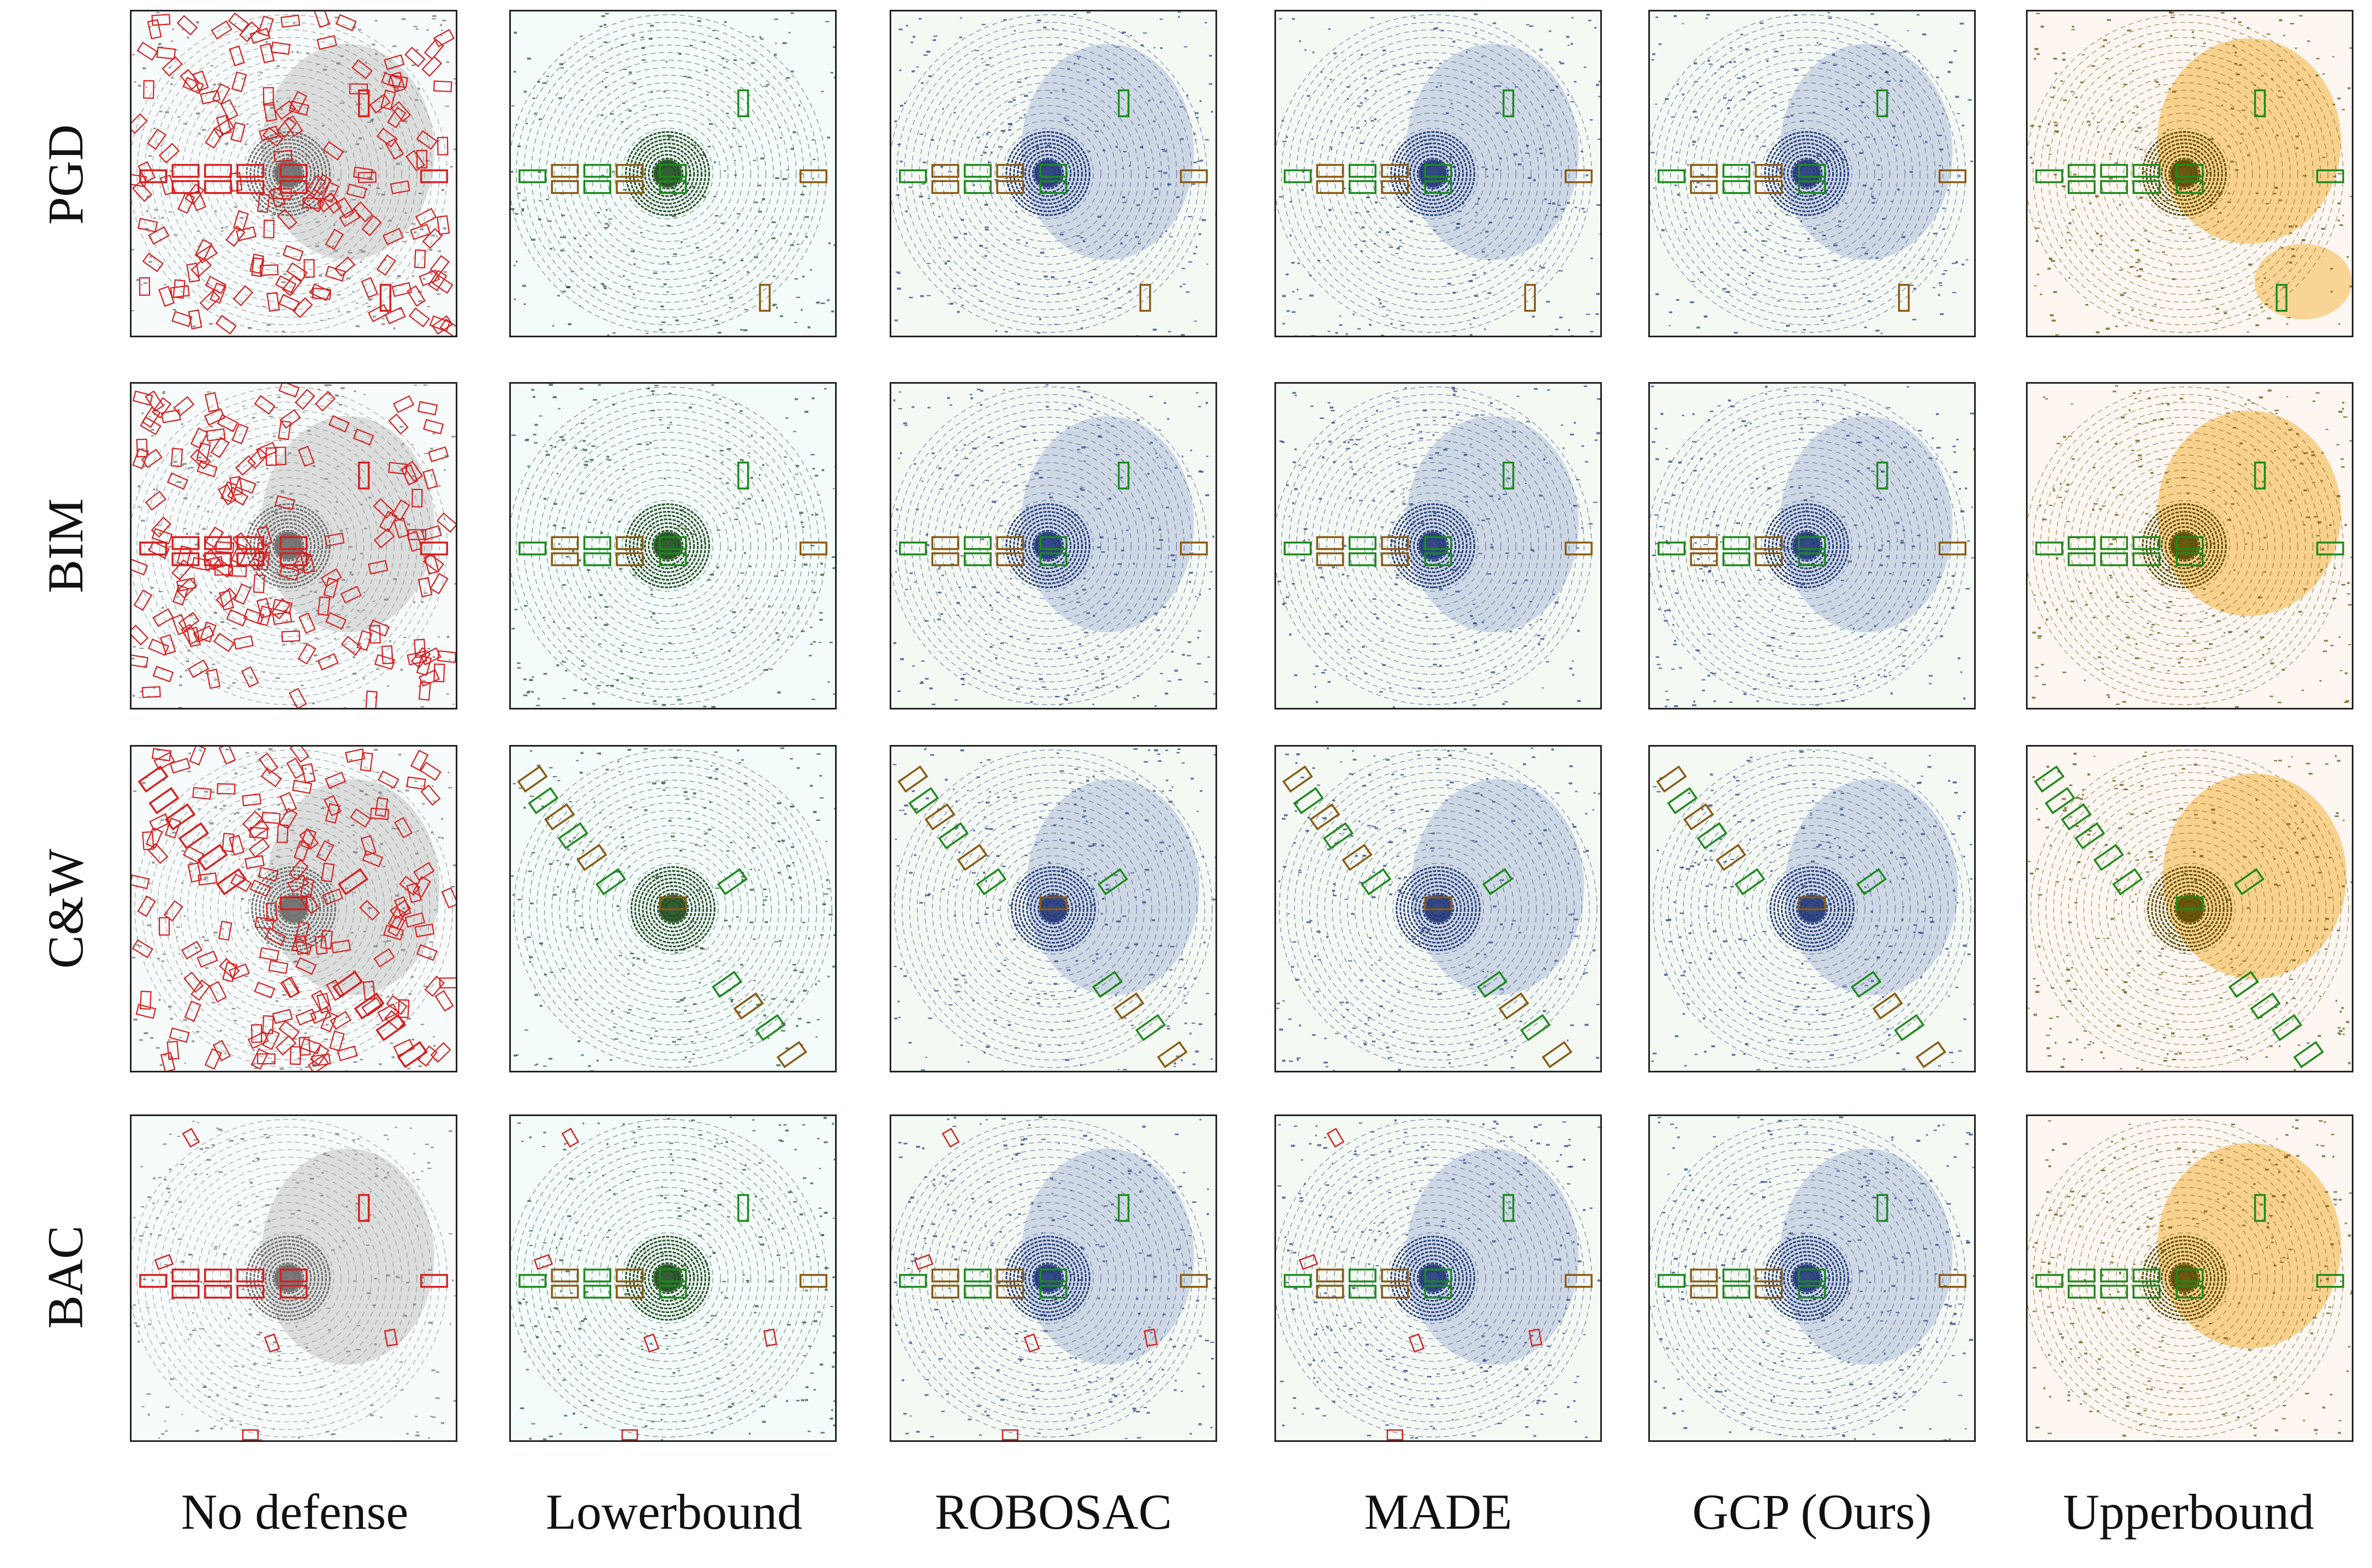  I want to click on panel-bim-made, so click(1438, 546).